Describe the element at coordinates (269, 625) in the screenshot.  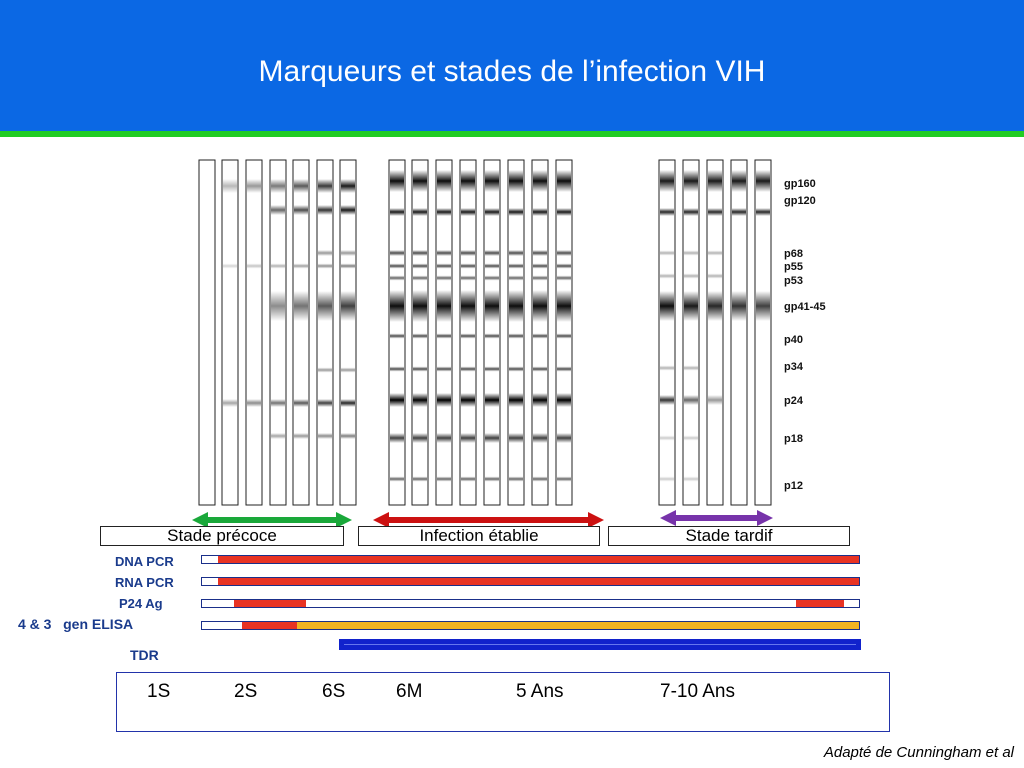
I see `elisa-4th-gen-segment` at that location.